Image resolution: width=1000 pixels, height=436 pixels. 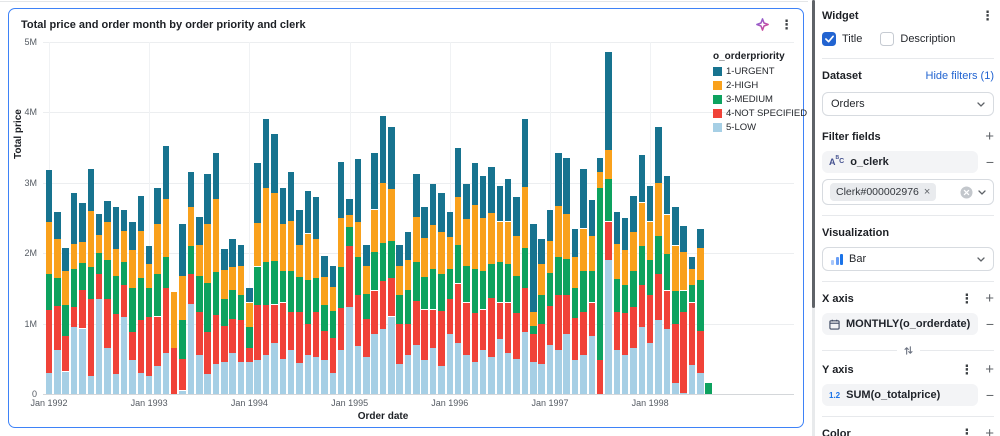 I want to click on x-axis-menu-icon: ⋮, so click(x=967, y=298).